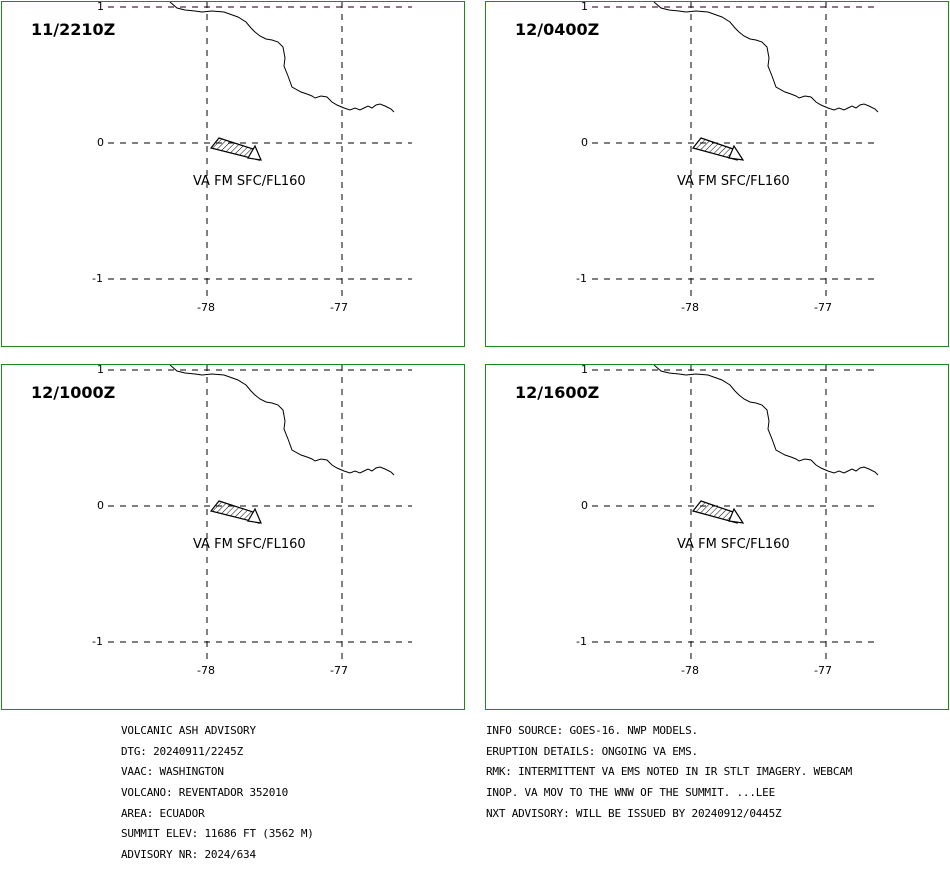 The width and height of the screenshot is (950, 870). Describe the element at coordinates (592, 751) in the screenshot. I see `advisory-eruption: ERUPTION DETAILS: ONGOING VA EMS.` at that location.